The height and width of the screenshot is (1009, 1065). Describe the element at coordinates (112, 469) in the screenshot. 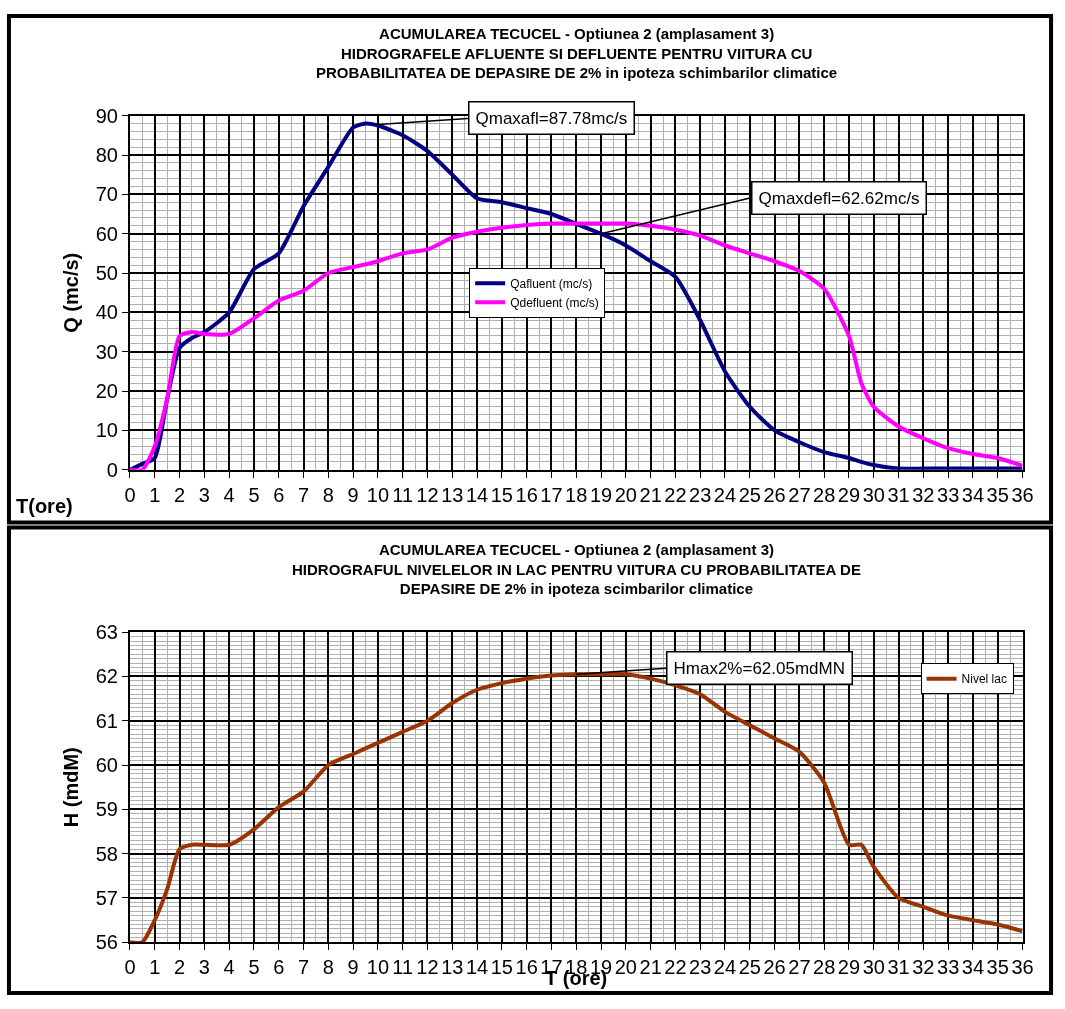

I see `y-tick-label: 0` at that location.